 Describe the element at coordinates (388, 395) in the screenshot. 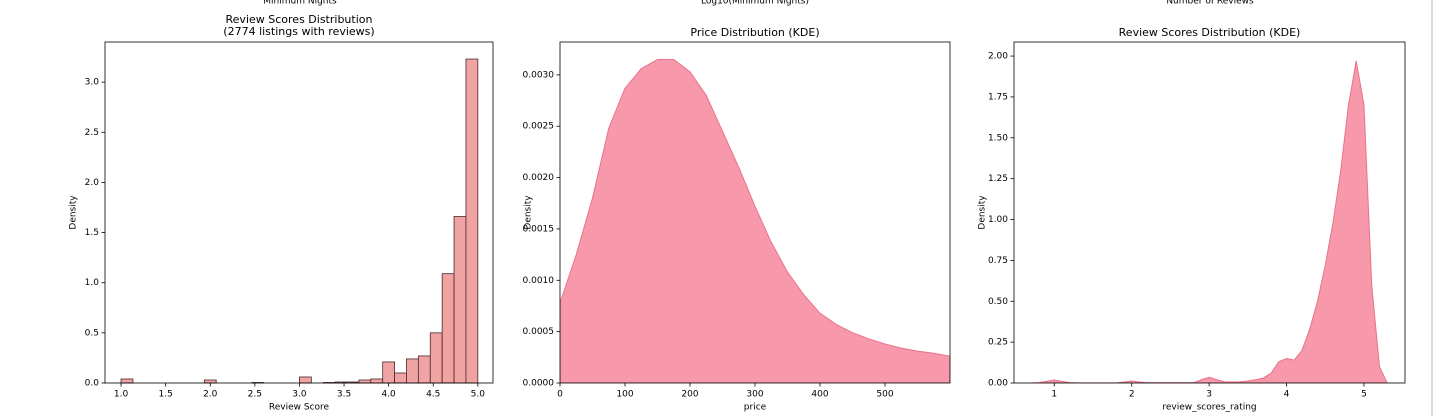

I see `x-tick-label: 4.0` at that location.